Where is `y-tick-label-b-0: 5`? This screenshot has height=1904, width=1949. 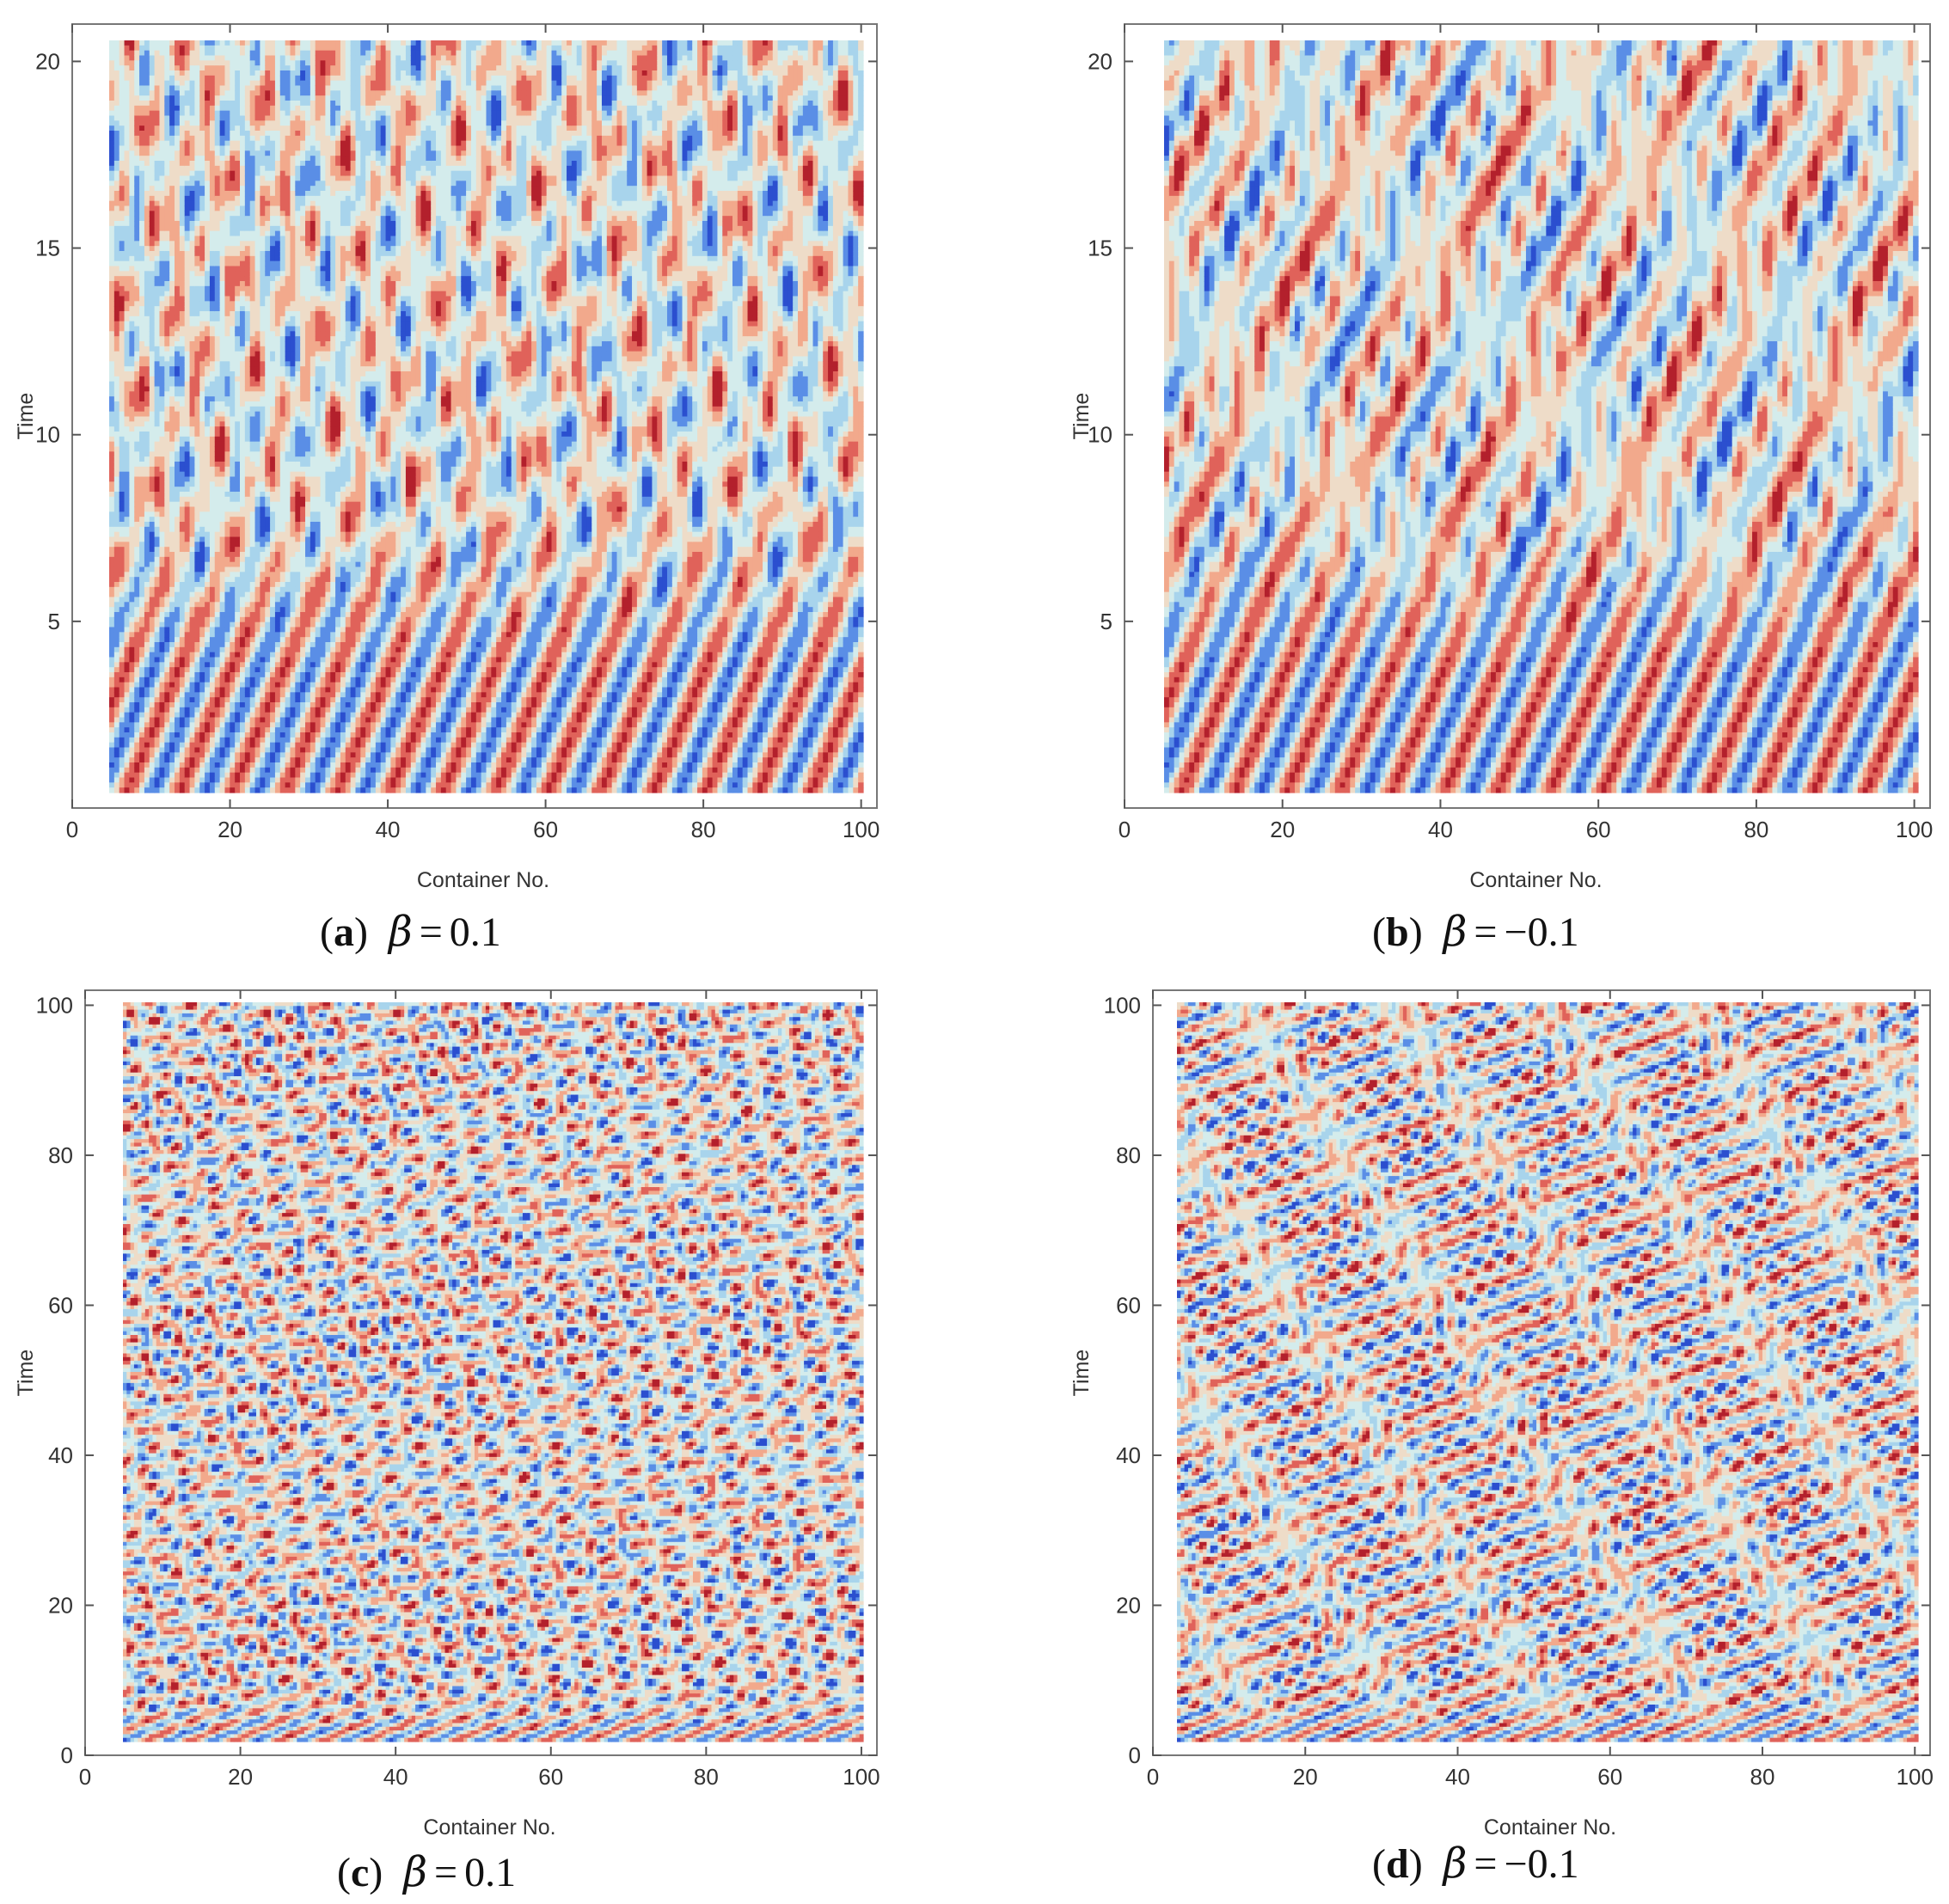 y-tick-label-b-0: 5 is located at coordinates (1106, 621).